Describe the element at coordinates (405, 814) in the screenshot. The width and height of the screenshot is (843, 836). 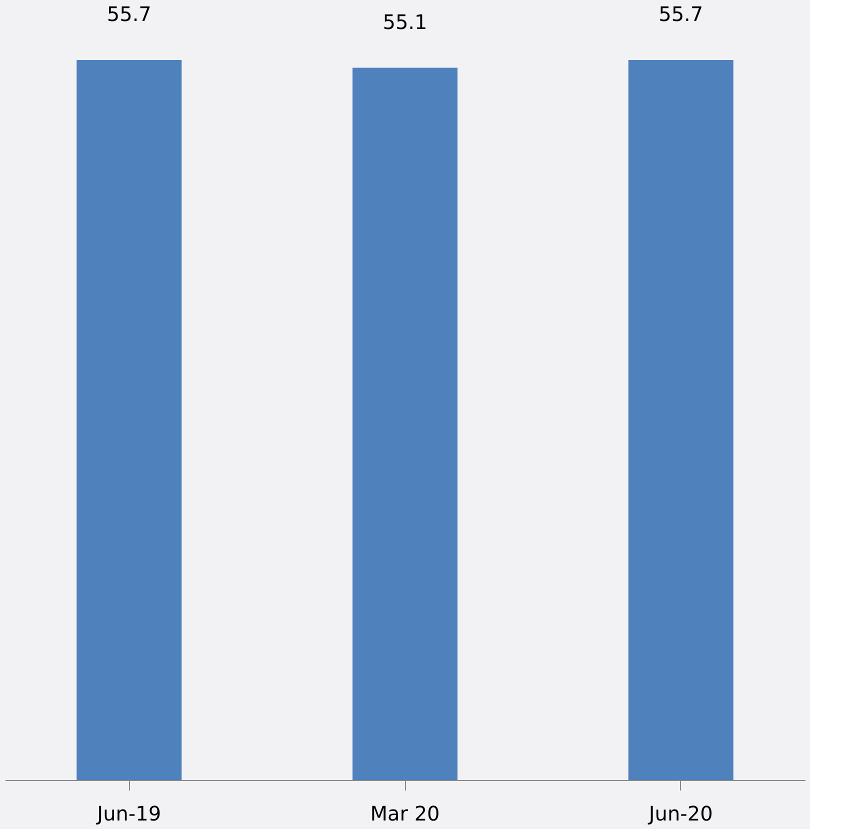
I see `x-tick-label: Mar 20` at that location.